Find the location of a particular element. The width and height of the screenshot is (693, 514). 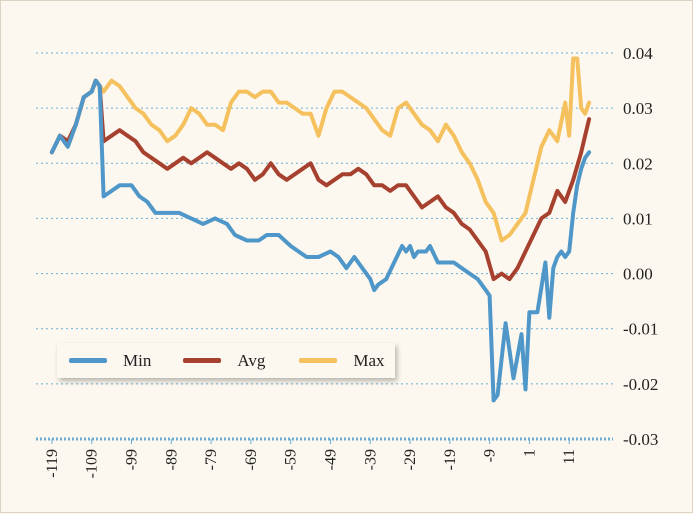

x-tick-label: -109 is located at coordinates (92, 463).